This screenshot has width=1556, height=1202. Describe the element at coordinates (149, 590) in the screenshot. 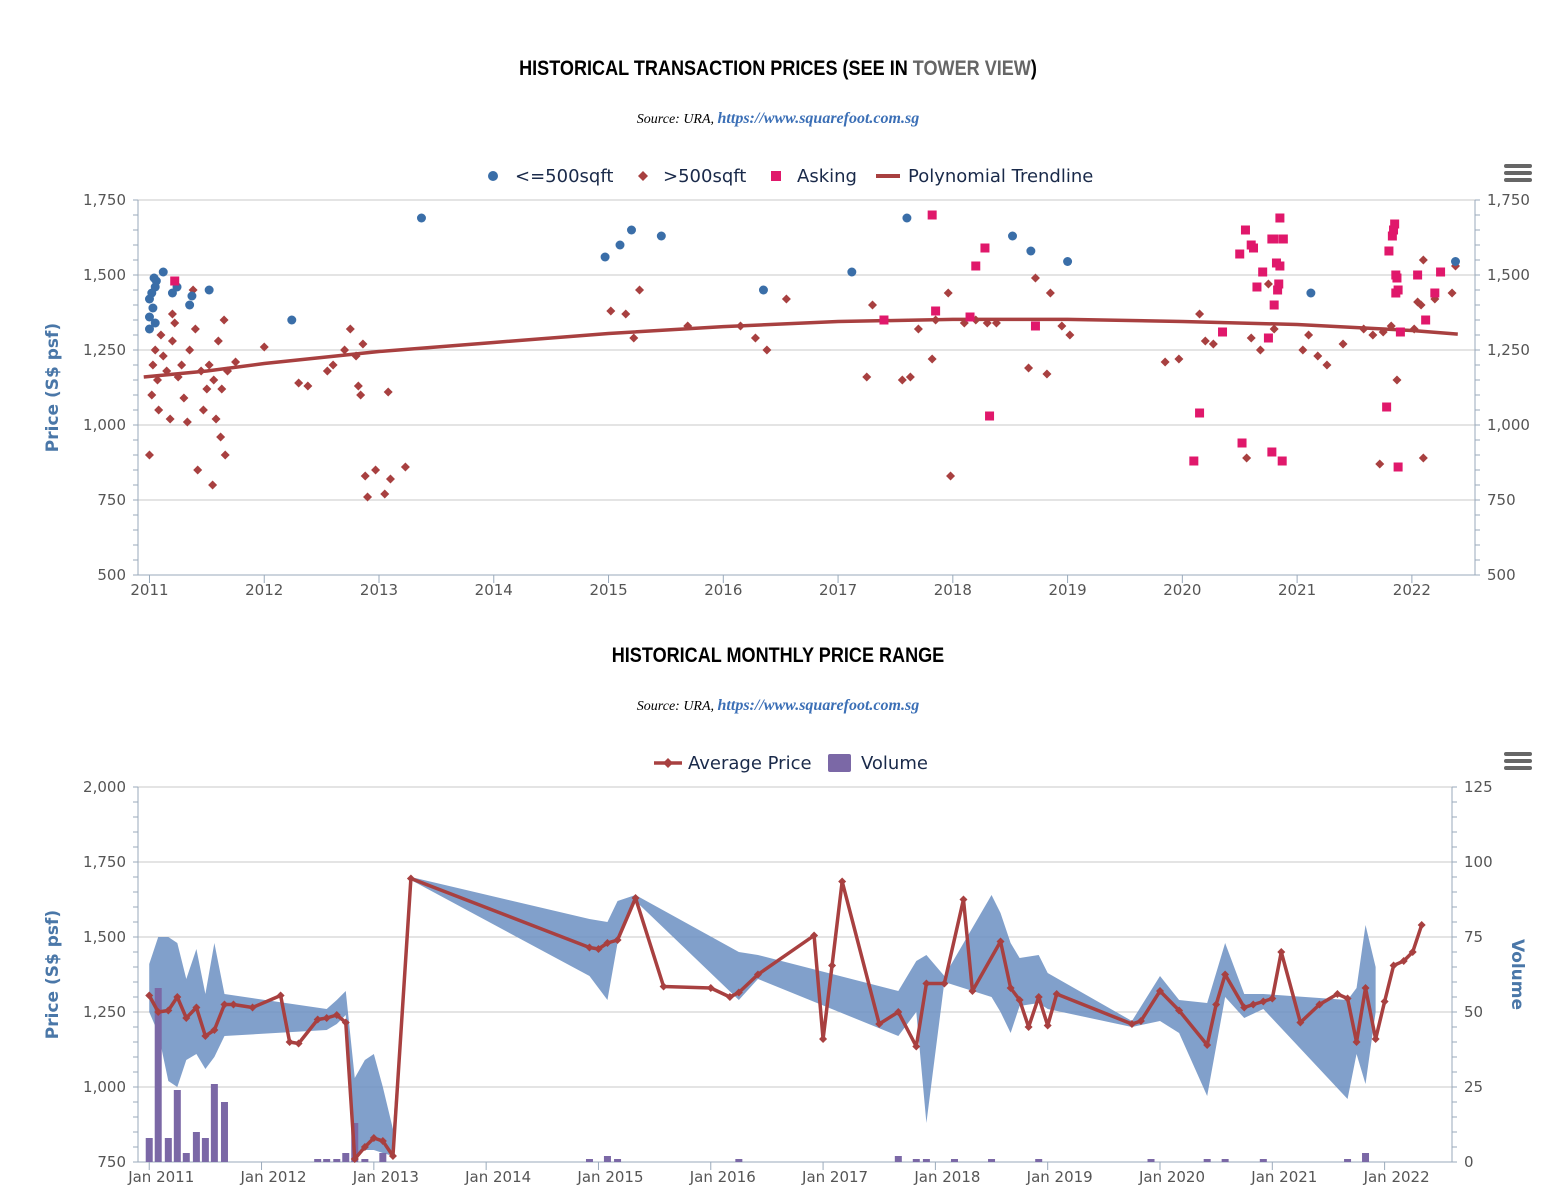

I see `x-tick-label: 2011` at that location.